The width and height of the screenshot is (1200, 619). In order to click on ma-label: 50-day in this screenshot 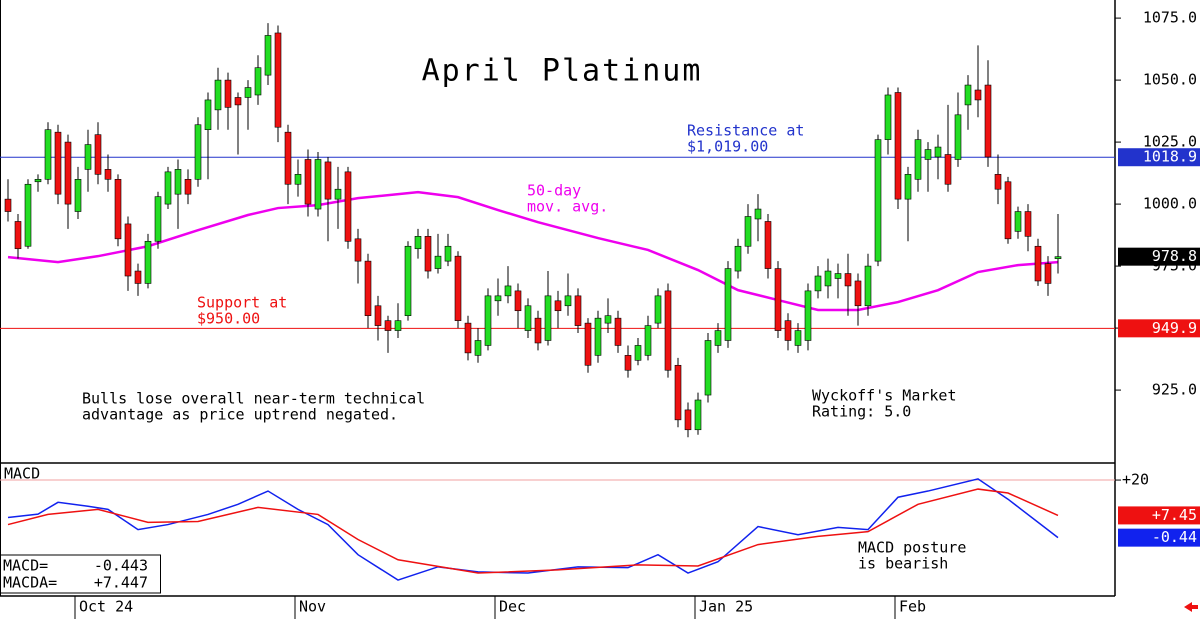, I will do `click(554, 191)`.